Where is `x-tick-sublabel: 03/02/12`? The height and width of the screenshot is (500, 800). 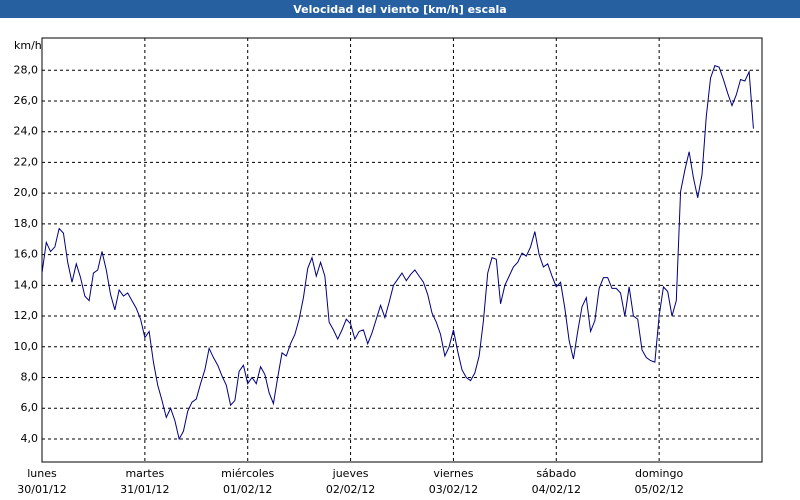 x-tick-sublabel: 03/02/12 is located at coordinates (453, 489).